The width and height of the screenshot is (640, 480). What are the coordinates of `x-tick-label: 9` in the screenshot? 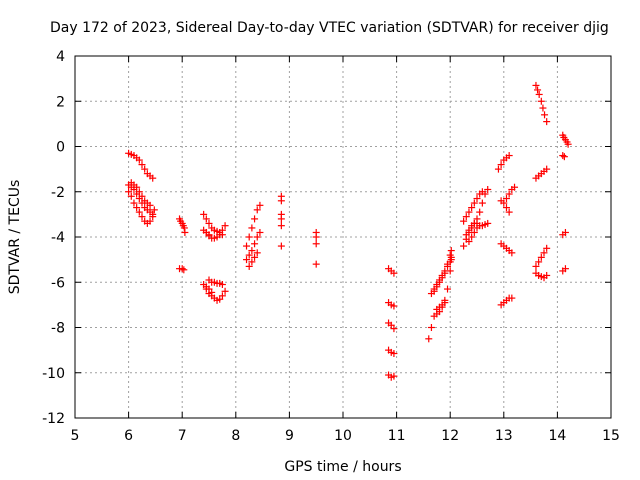 It's located at (289, 436).